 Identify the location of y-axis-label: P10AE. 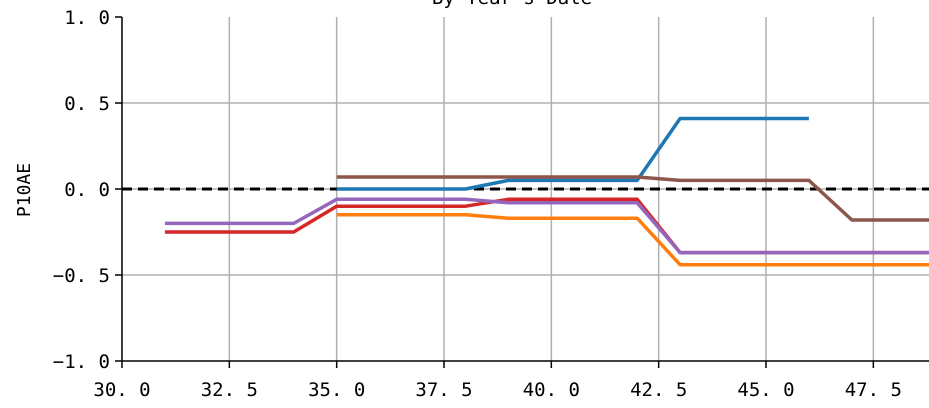
(24, 190).